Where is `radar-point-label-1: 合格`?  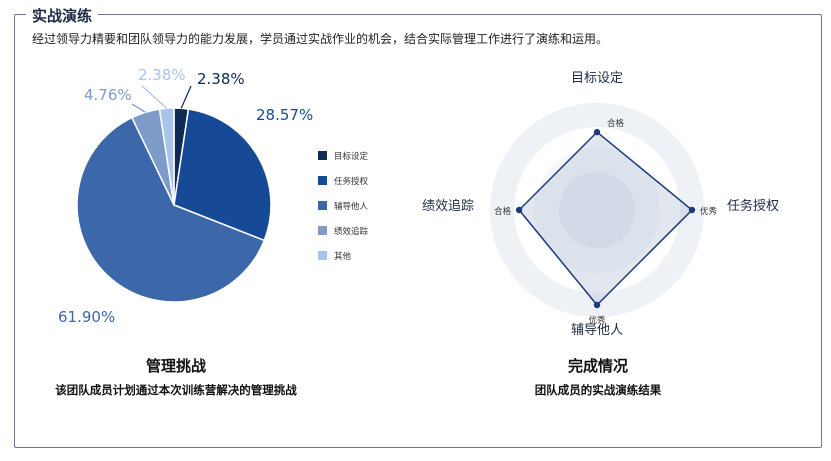
radar-point-label-1: 合格 is located at coordinates (616, 123).